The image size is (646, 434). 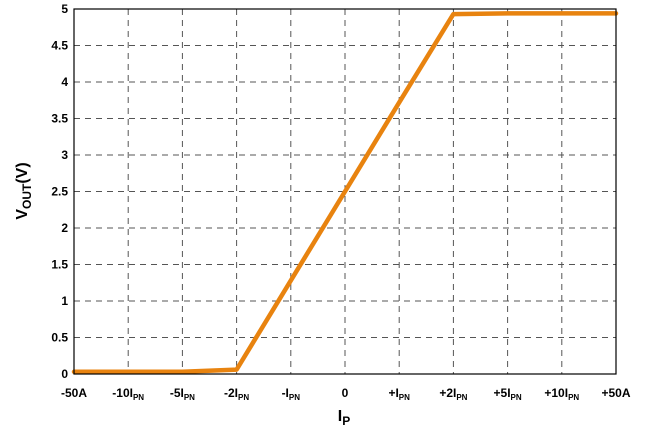 What do you see at coordinates (74, 393) in the screenshot?
I see `x-tick-label: -50A` at bounding box center [74, 393].